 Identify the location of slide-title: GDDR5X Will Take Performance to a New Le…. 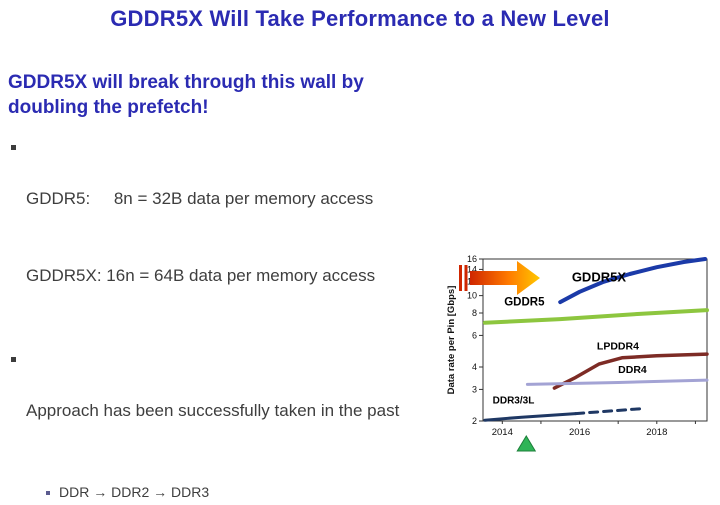
(360, 18).